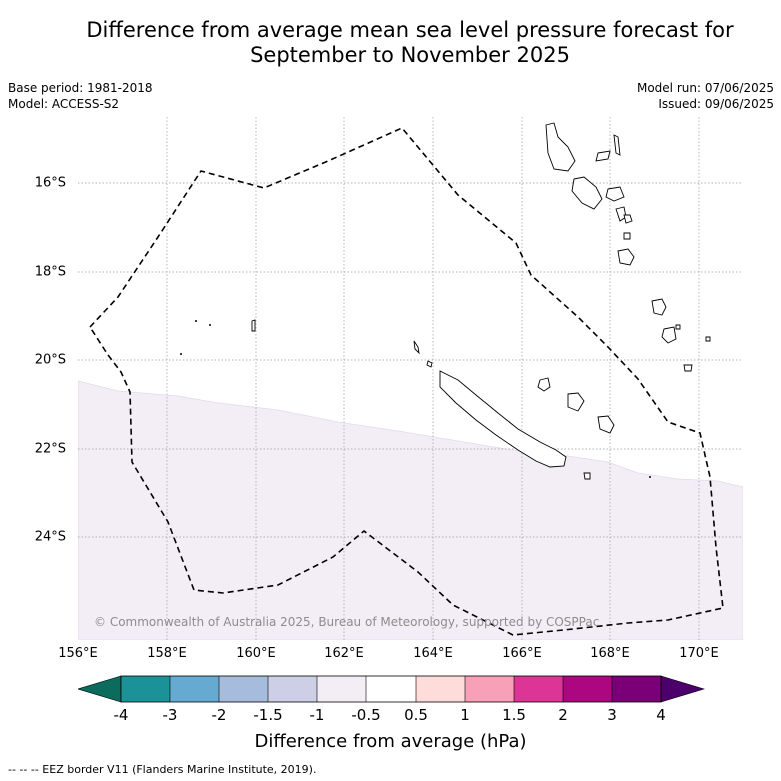  I want to click on lon-label-168e: 168°E, so click(610, 653).